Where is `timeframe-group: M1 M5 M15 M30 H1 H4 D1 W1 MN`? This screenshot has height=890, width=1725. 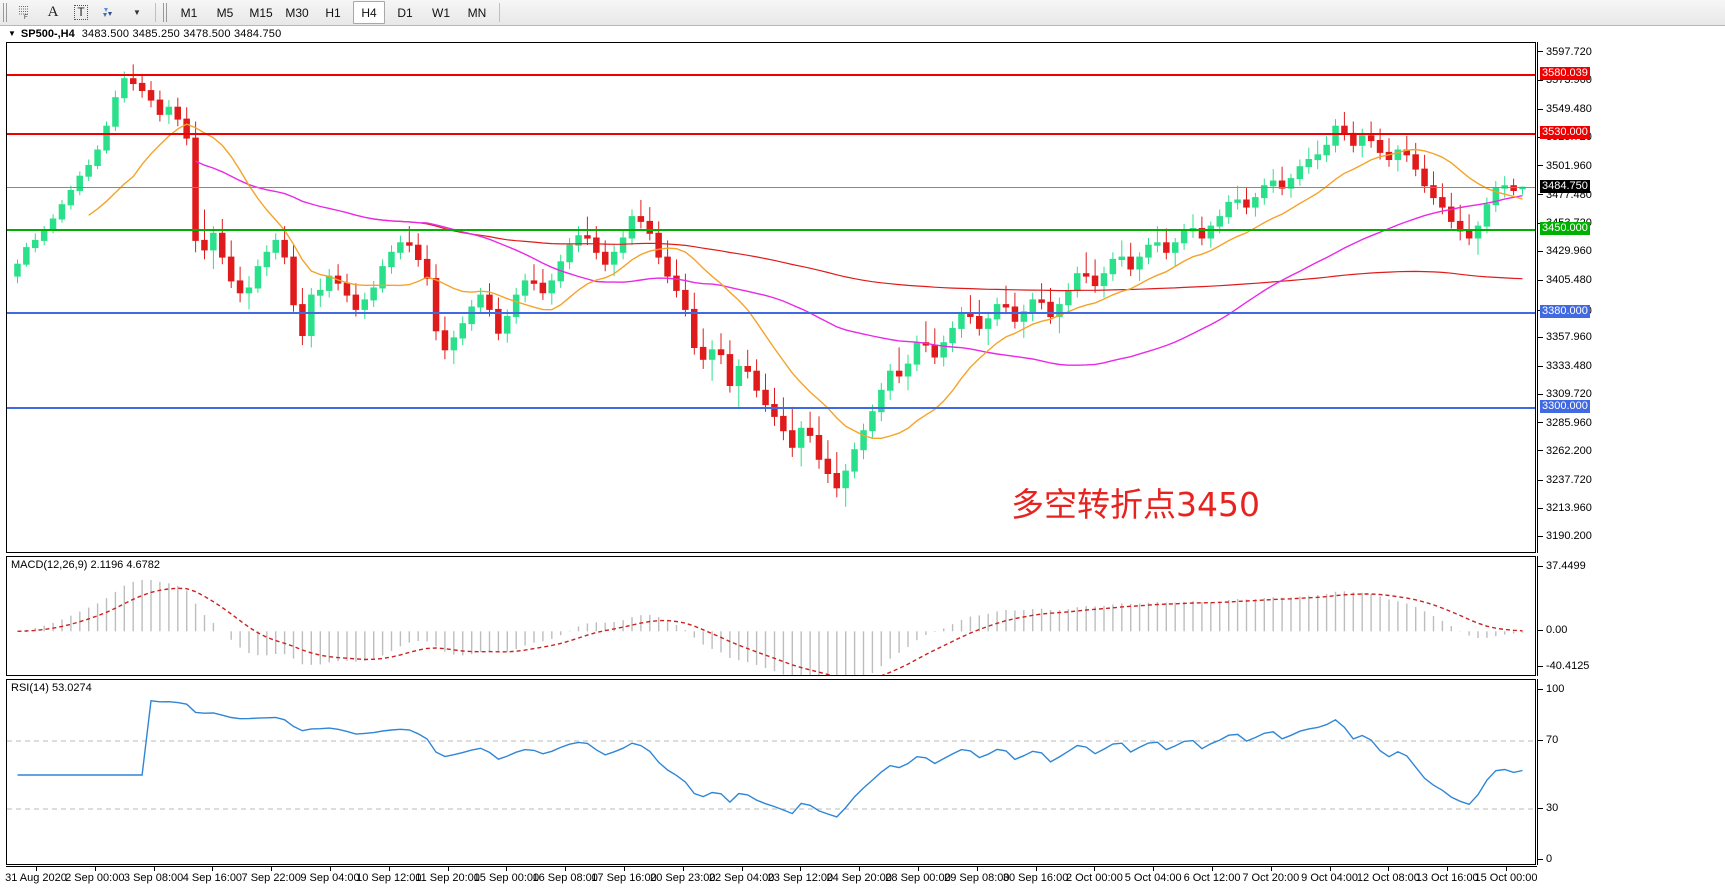
timeframe-group: M1 M5 M15 M30 H1 H4 D1 W1 MN is located at coordinates (333, 12).